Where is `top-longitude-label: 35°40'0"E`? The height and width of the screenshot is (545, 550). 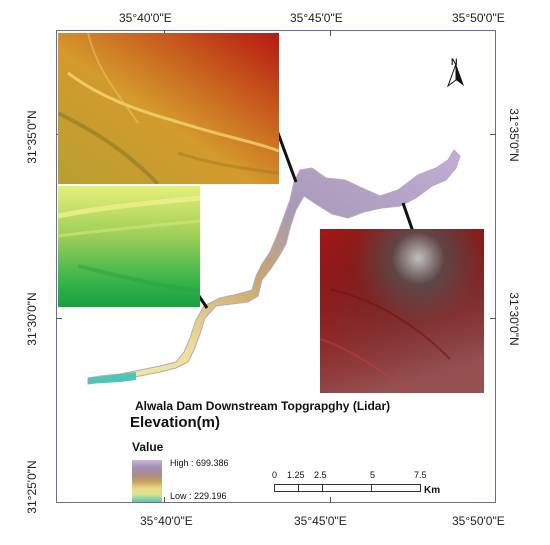 top-longitude-label: 35°40'0"E is located at coordinates (145, 18).